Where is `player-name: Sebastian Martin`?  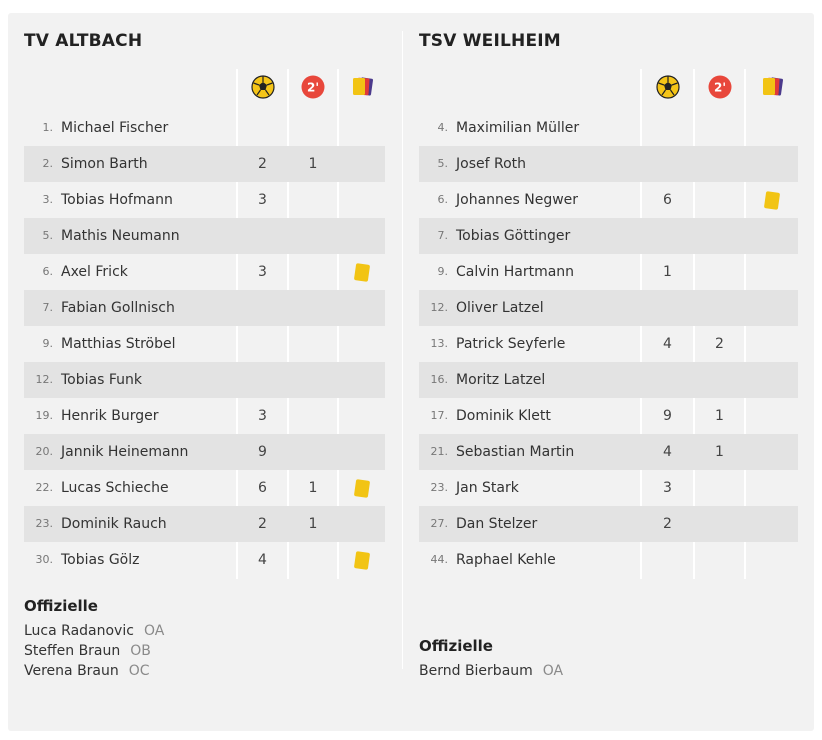
player-name: Sebastian Martin is located at coordinates (515, 452).